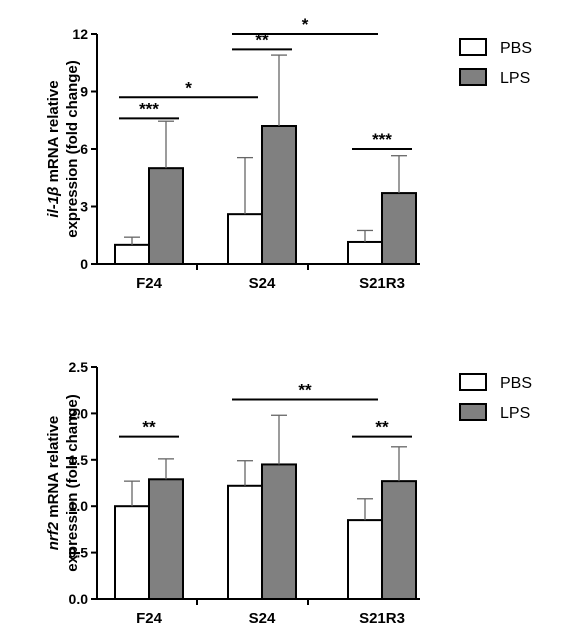  I want to click on y-tick-label: 12, so click(80, 34).